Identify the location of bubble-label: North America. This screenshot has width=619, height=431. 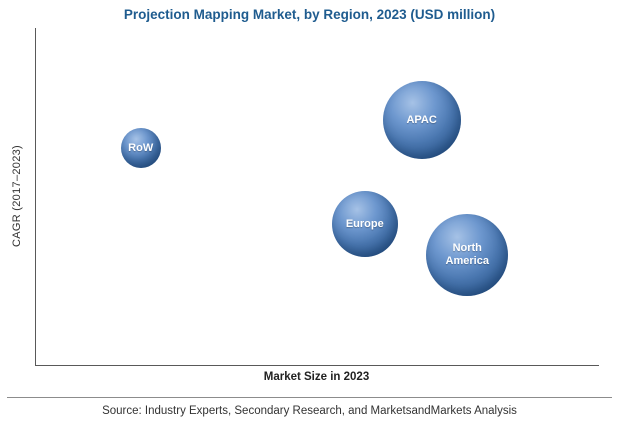
(467, 255).